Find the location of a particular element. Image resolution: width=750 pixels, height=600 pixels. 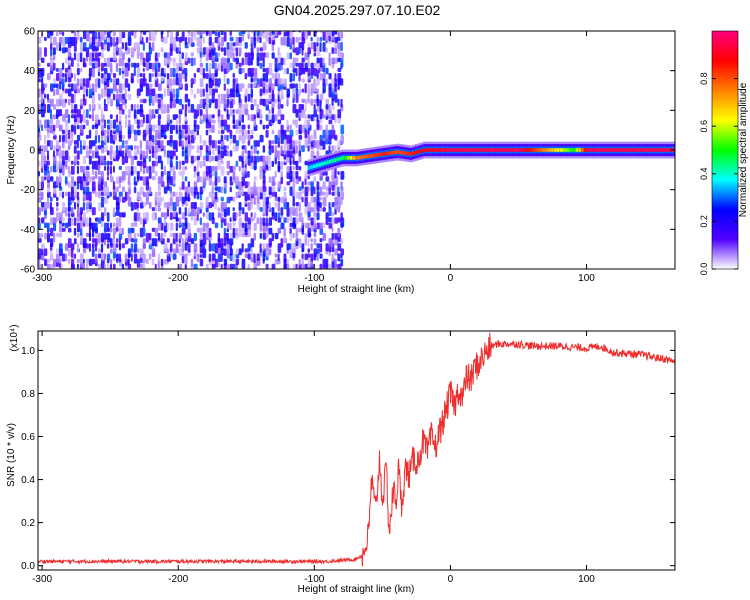

y-tick-label: -60 is located at coordinates (28, 270).